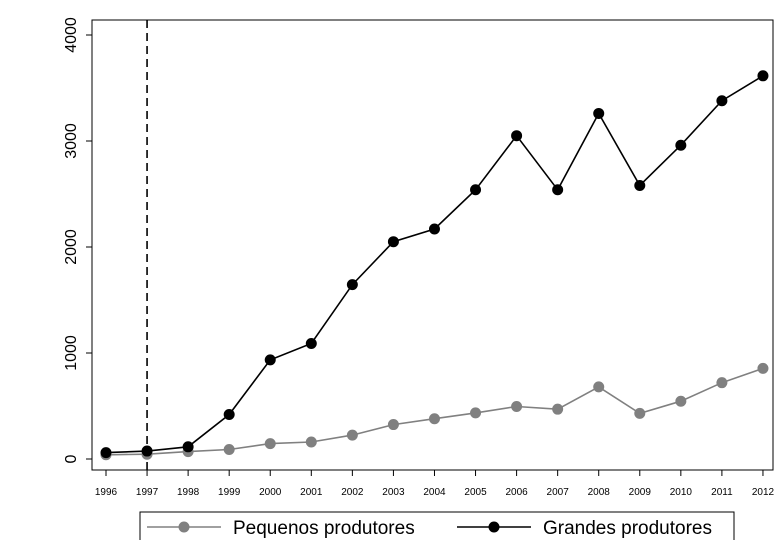 The height and width of the screenshot is (540, 777). Describe the element at coordinates (352, 285) in the screenshot. I see `point-grandes-produtores-2002` at that location.